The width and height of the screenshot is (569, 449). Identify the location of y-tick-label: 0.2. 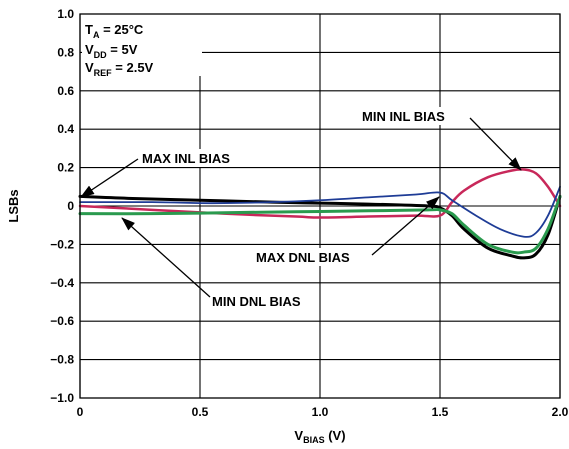
(65, 168).